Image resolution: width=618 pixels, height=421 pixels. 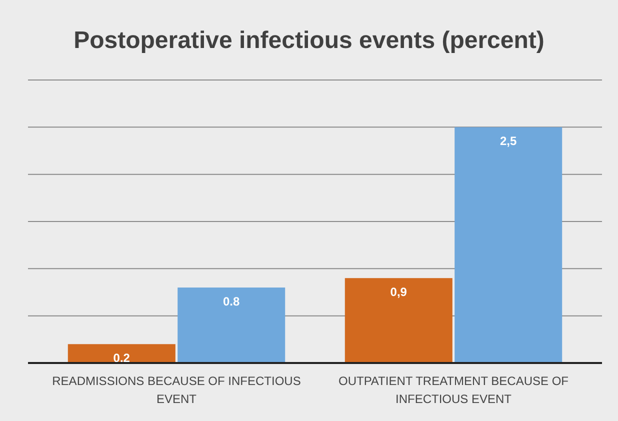 I want to click on data-label: 0.8, so click(x=231, y=301).